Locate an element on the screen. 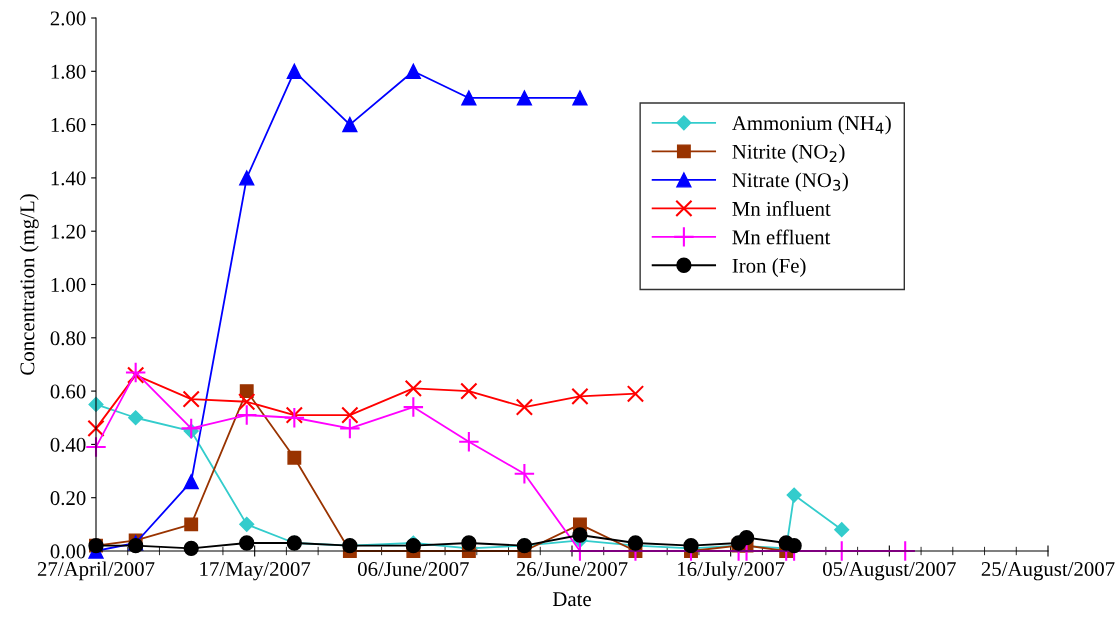  y-tick-label: 1.60 is located at coordinates (68, 125).